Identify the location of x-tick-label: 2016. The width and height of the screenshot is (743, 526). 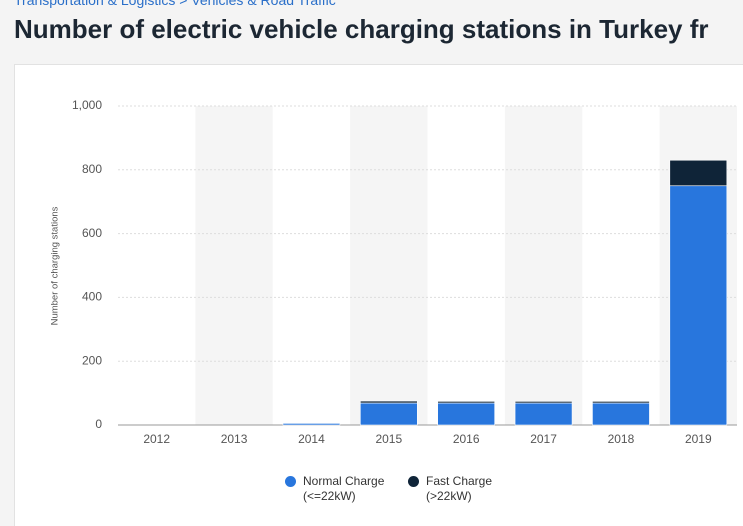
(466, 439).